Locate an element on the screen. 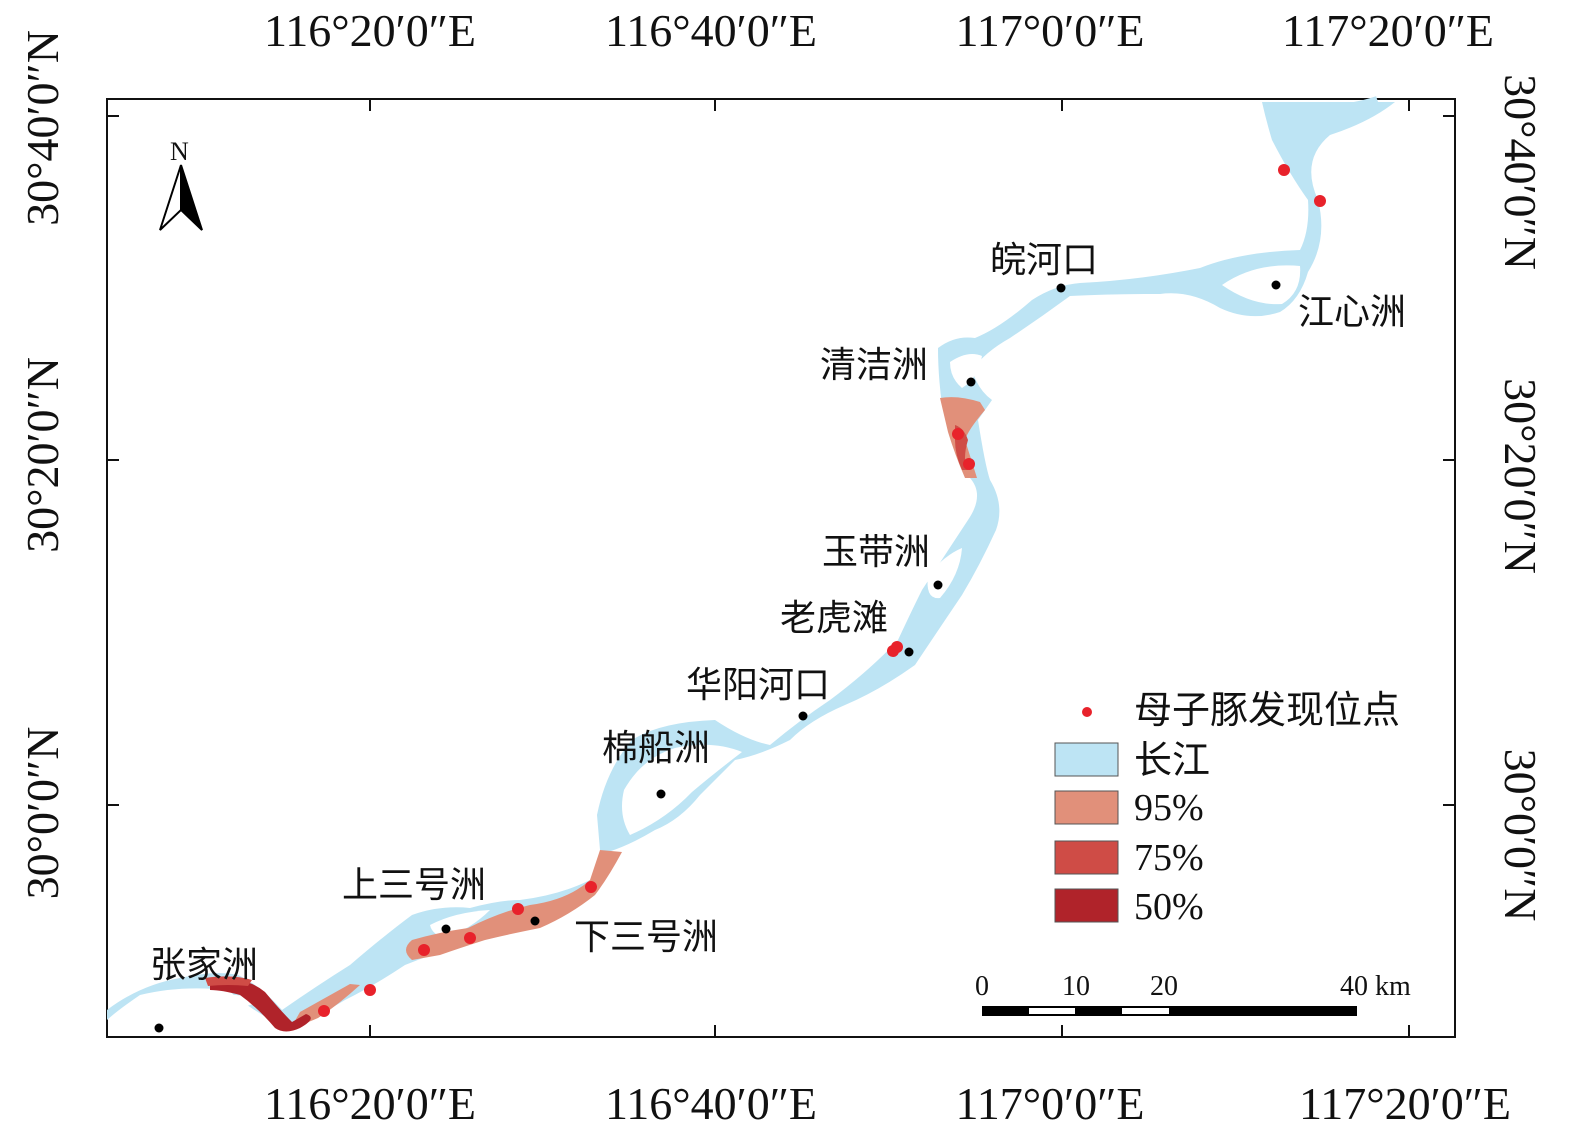 This screenshot has width=1575, height=1147. top-lon-4: 117°20′0″E is located at coordinates (1388, 30).